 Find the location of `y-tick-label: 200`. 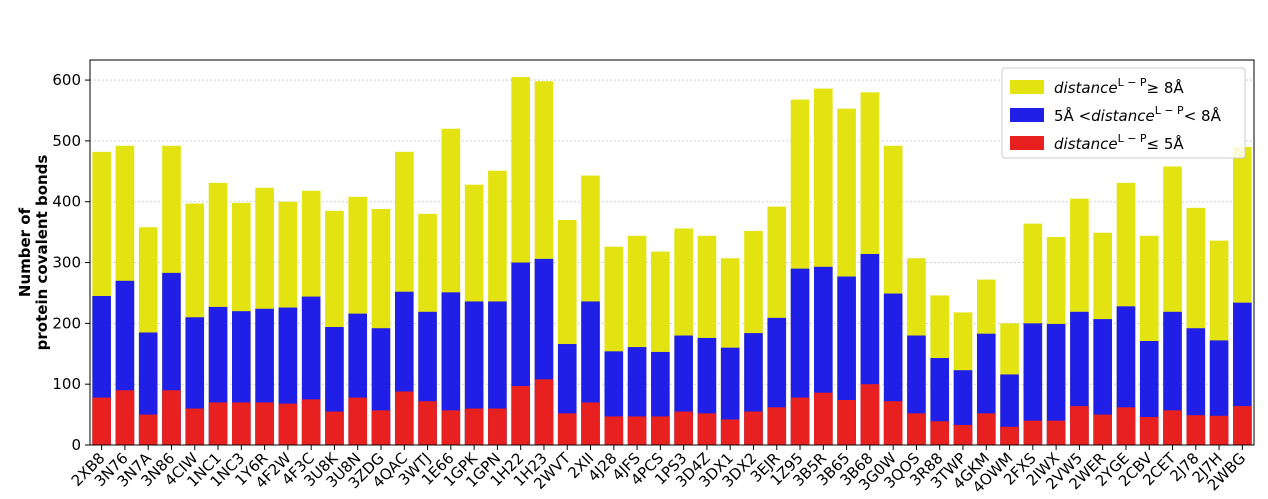

y-tick-label: 200 is located at coordinates (66, 323).